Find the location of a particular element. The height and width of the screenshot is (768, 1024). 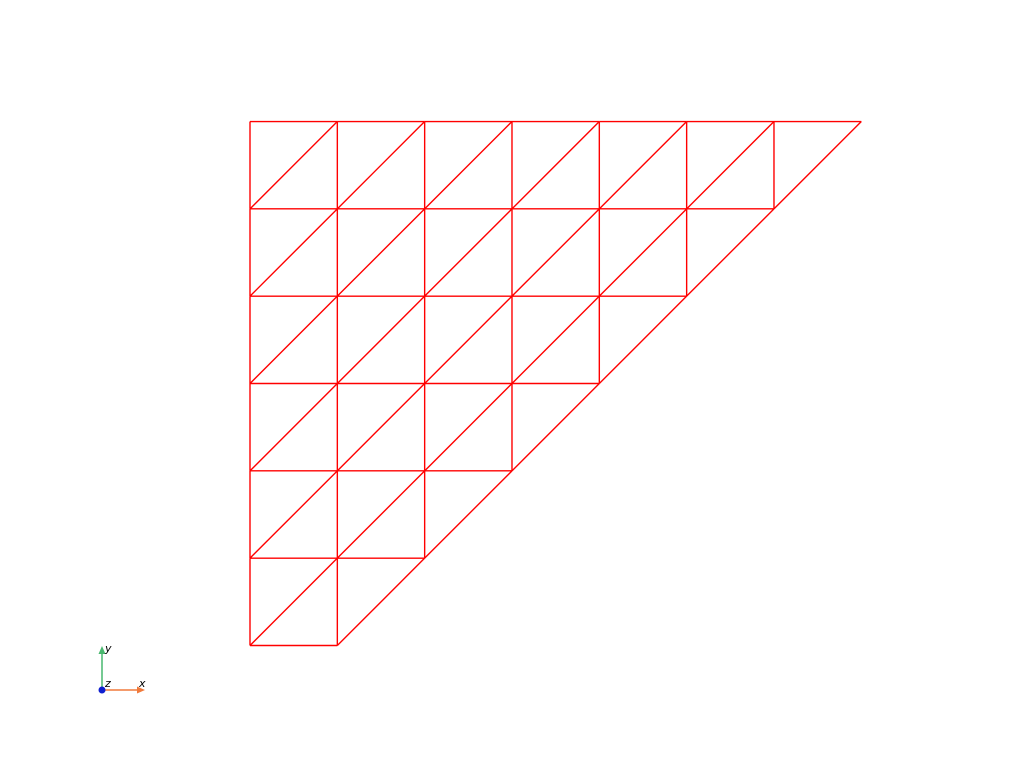

orientation-axes-widget: y x z is located at coordinates (122, 668).